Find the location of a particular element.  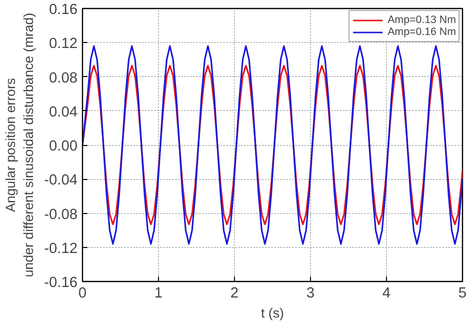

legend-label: Amp=0.16 Nm is located at coordinates (422, 32).